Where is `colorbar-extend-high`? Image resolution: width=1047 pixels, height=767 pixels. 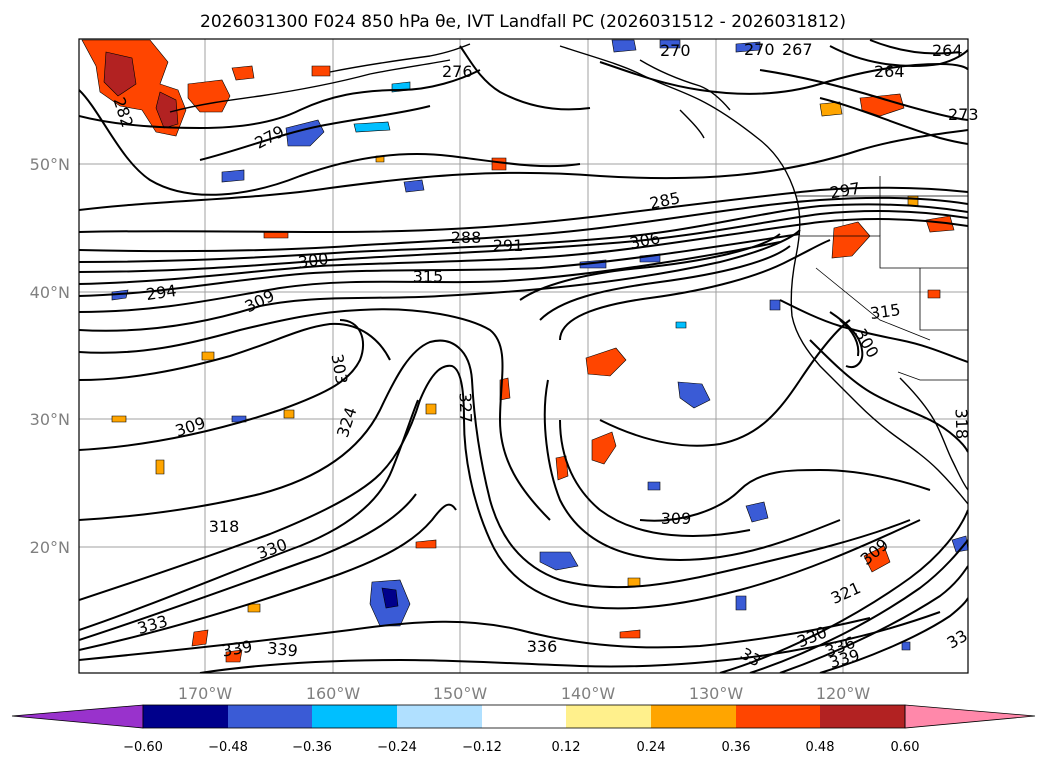 colorbar-extend-high is located at coordinates (970, 716).